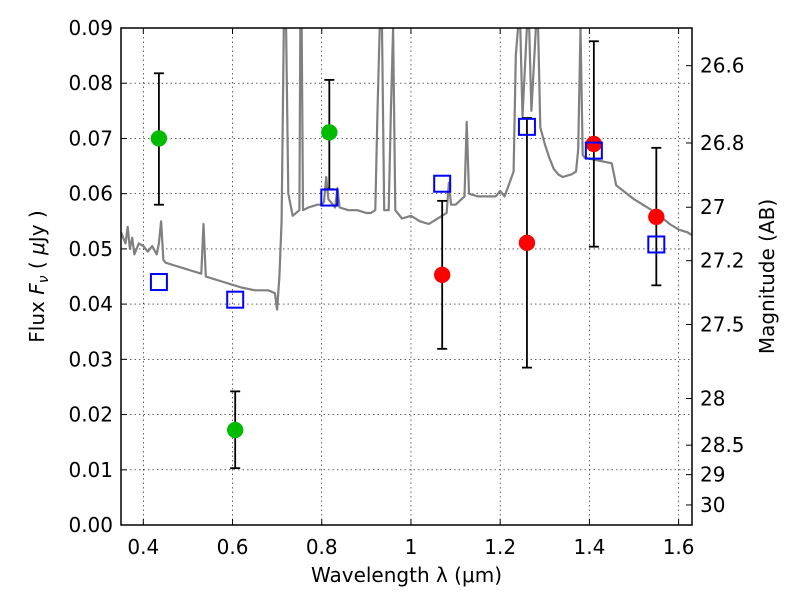 This screenshot has height=600, width=800. I want to click on x-tick-label: 0.4, so click(143, 547).